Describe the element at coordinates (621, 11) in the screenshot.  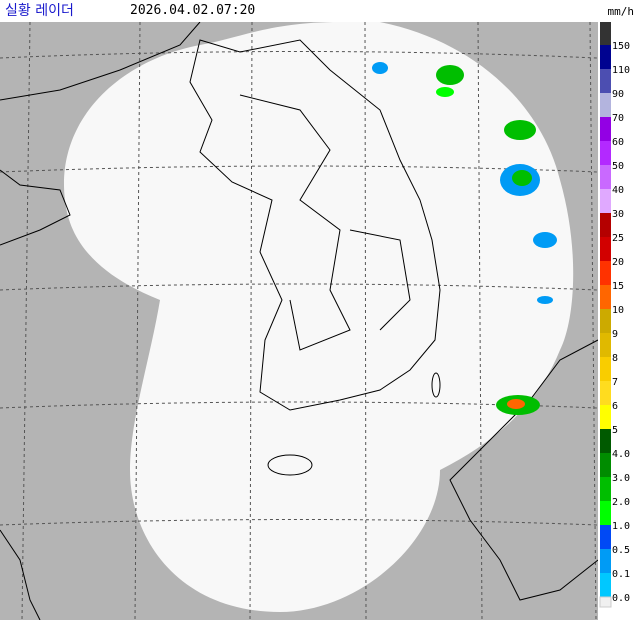
I see `unit-label: mm/h` at that location.